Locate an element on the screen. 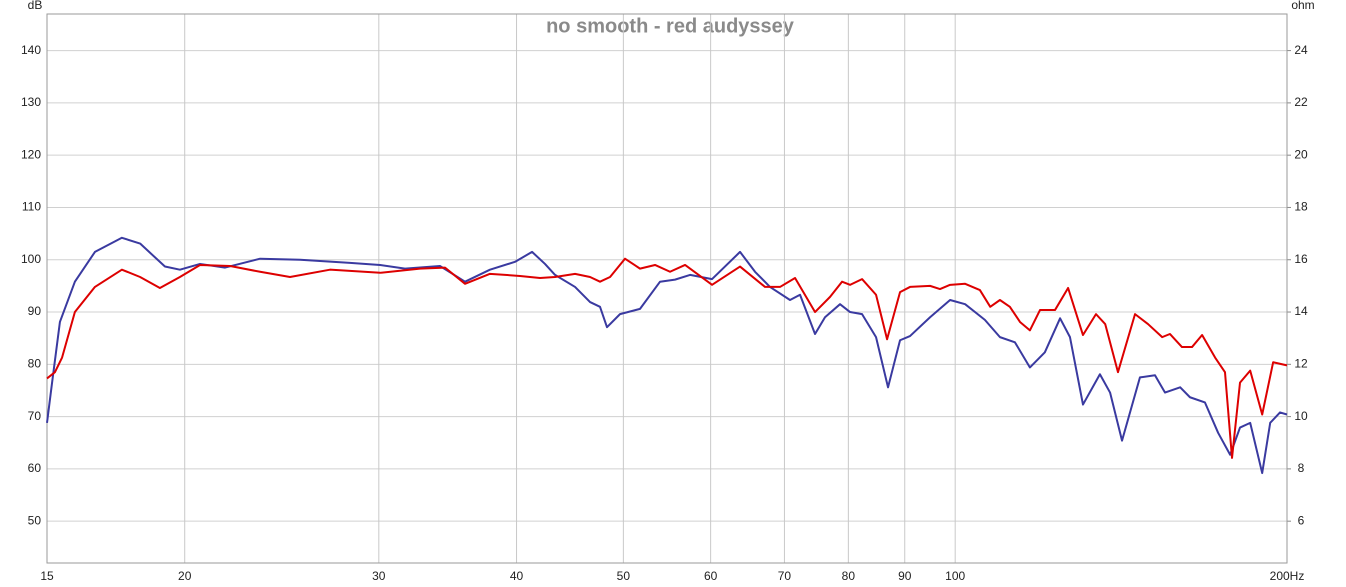  y-tick-label: 70 is located at coordinates (35, 416).